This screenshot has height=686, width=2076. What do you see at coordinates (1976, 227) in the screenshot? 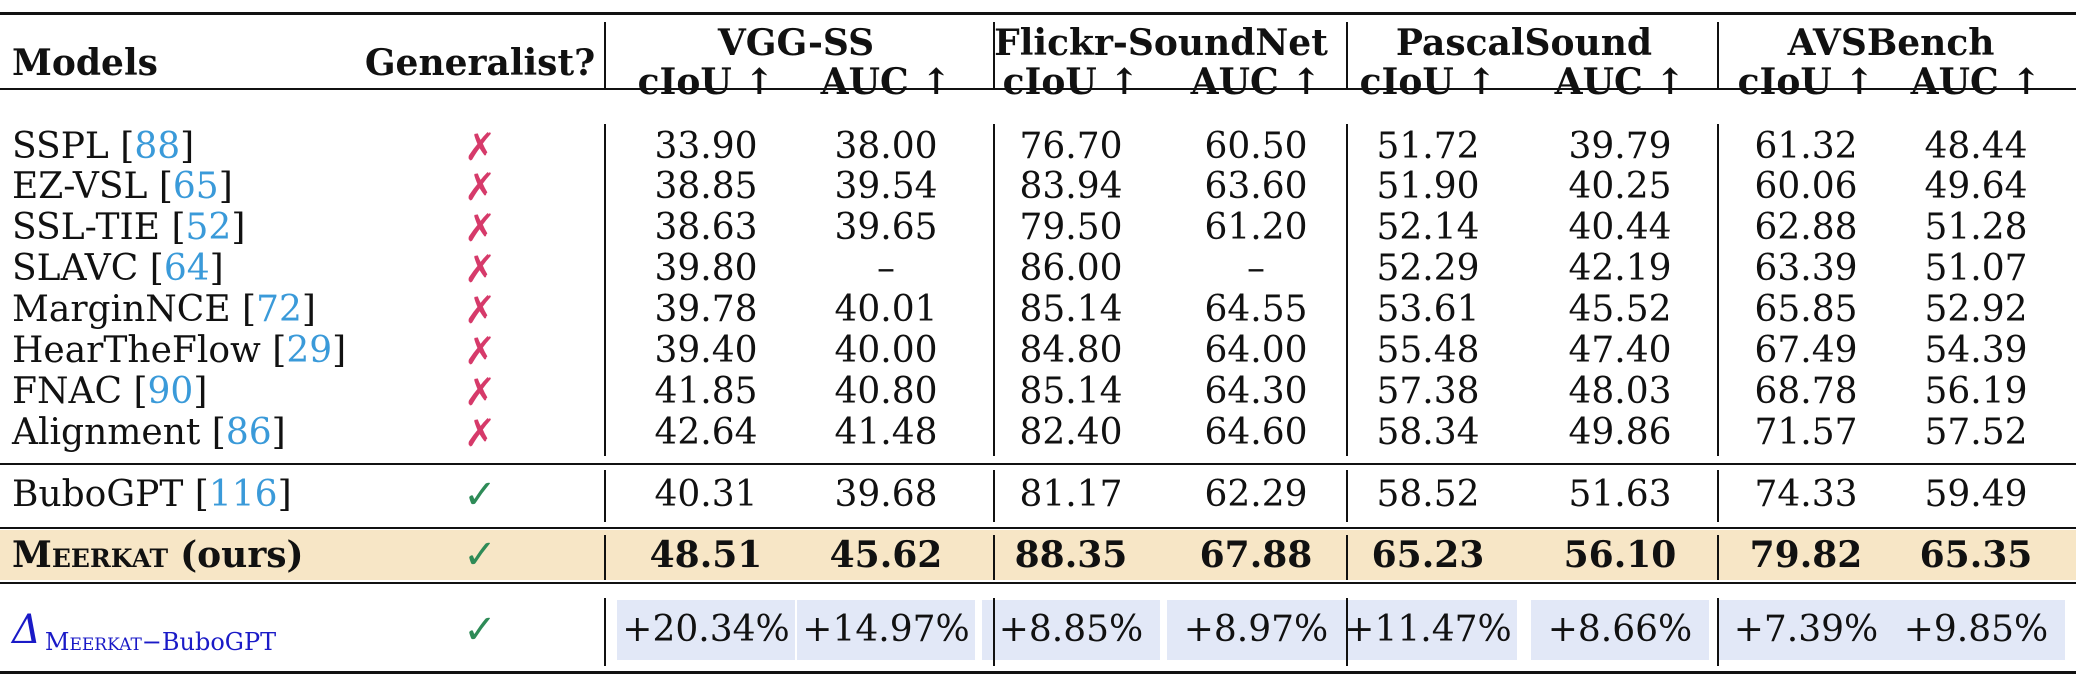
I see `table-cell: 51.28` at bounding box center [1976, 227].